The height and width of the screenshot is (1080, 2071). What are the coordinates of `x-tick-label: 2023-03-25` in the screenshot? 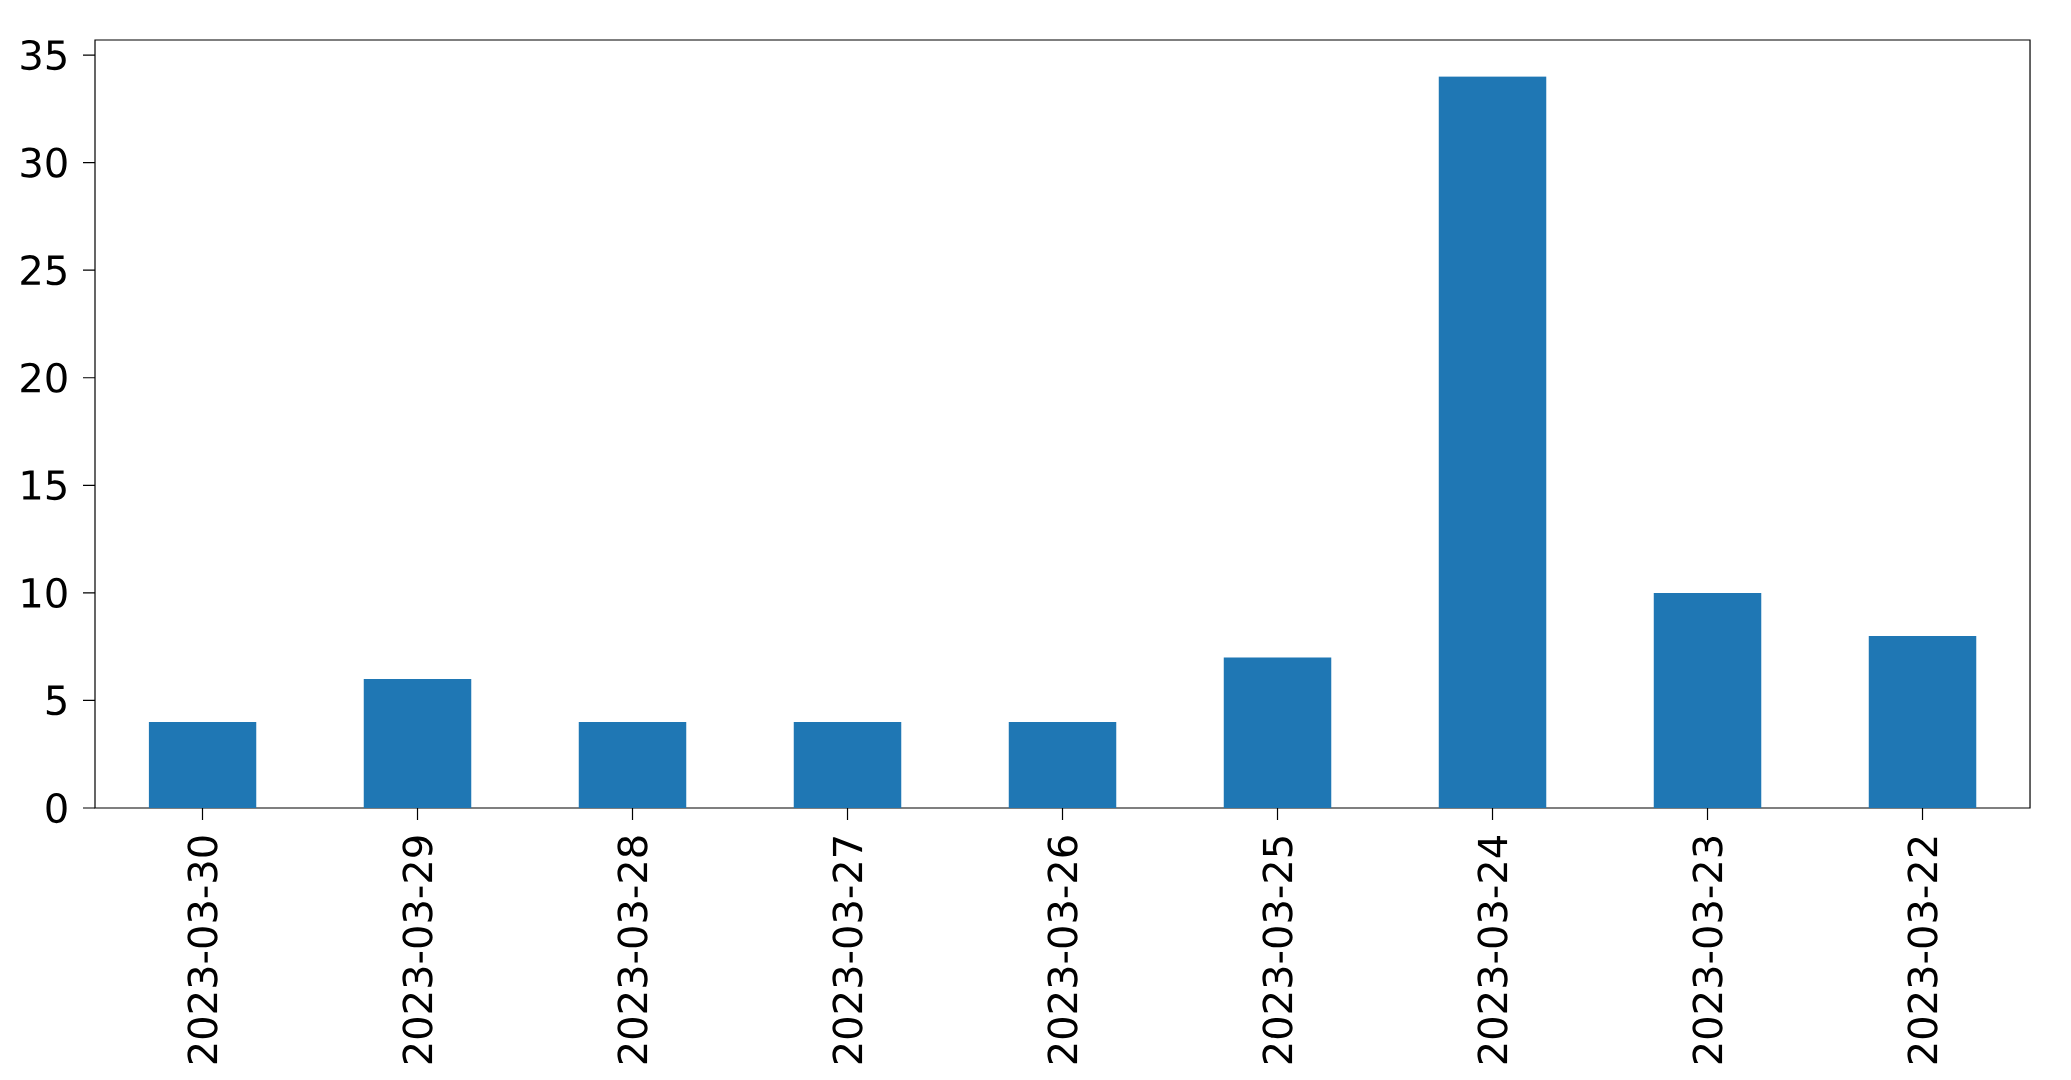 It's located at (1277, 950).